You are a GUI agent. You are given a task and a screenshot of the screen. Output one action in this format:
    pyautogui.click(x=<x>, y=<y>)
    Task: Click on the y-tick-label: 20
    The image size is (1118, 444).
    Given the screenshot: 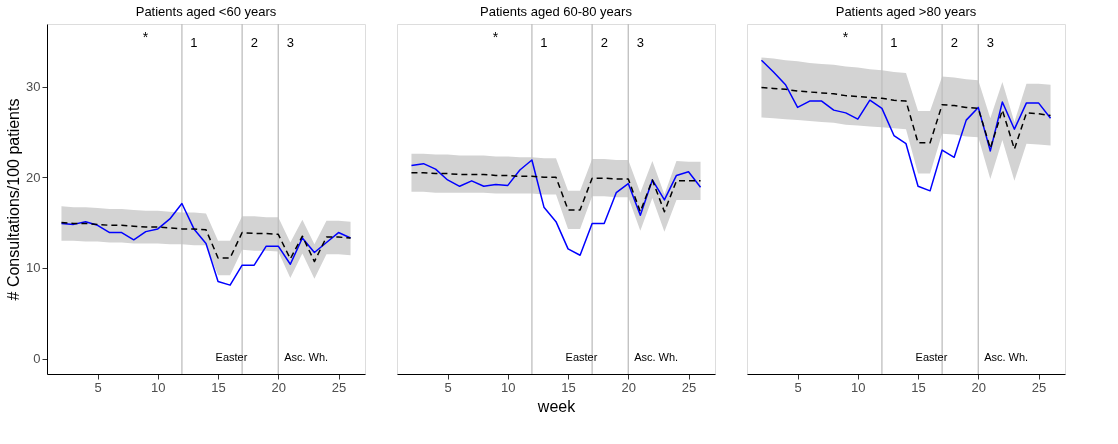 What is the action you would take?
    pyautogui.click(x=33, y=177)
    